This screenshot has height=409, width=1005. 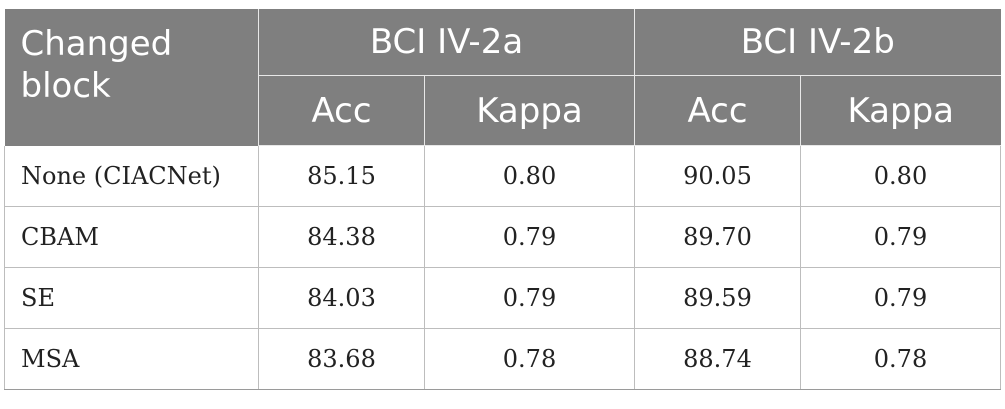 What do you see at coordinates (131, 77) in the screenshot?
I see `header-changed-block: Changed block` at bounding box center [131, 77].